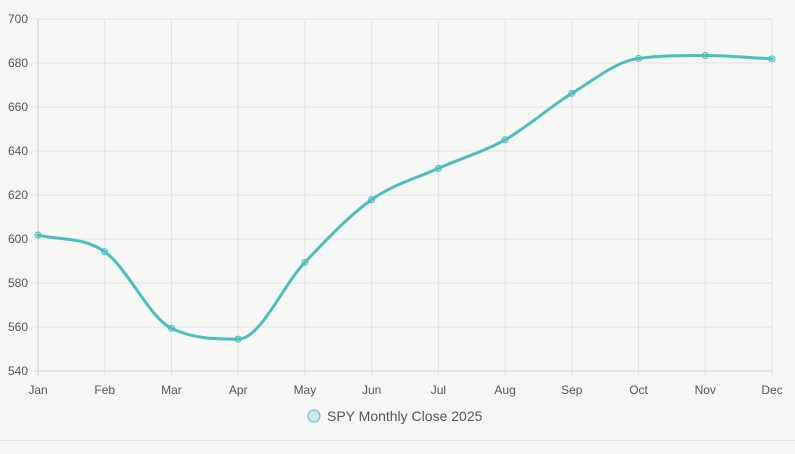 Image resolution: width=795 pixels, height=454 pixels. Describe the element at coordinates (771, 390) in the screenshot. I see `x-tick-label: Dec` at that location.